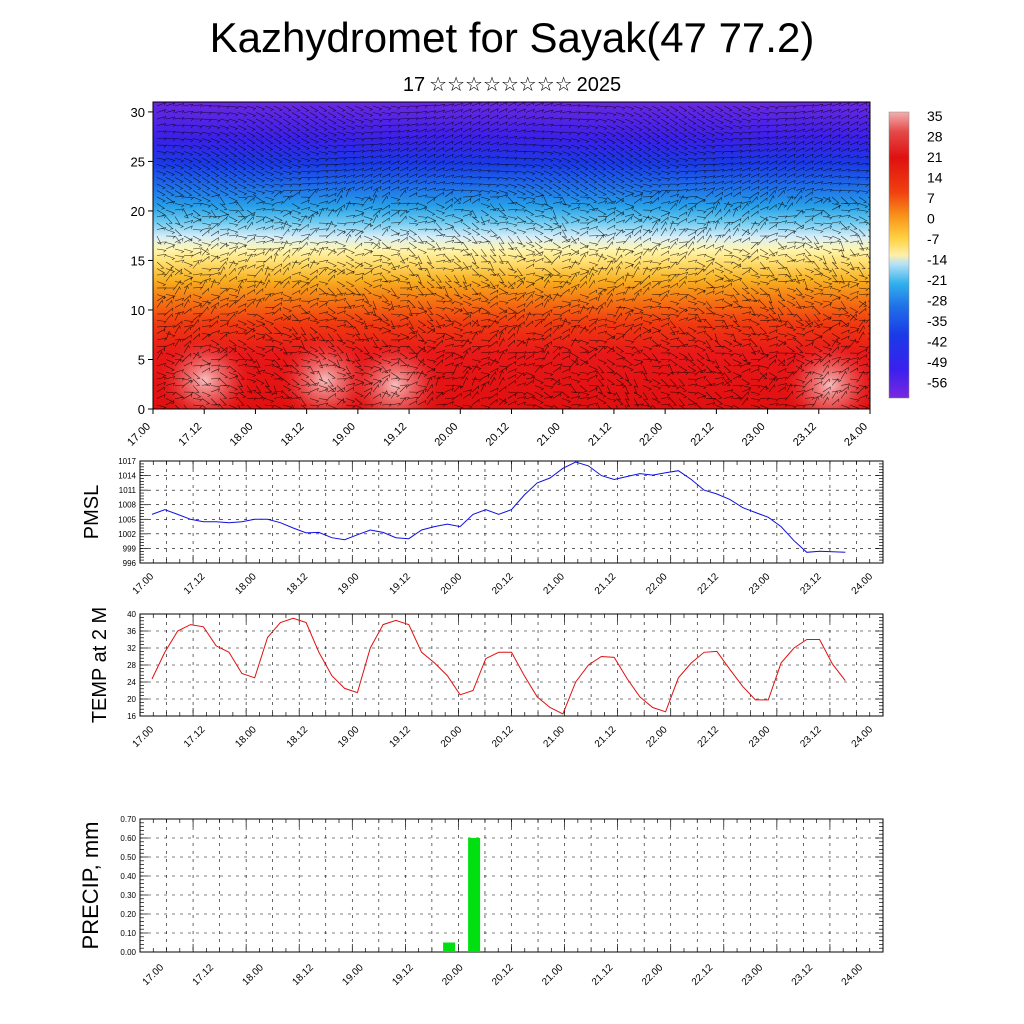 The width and height of the screenshot is (1024, 1024). What do you see at coordinates (449, 947) in the screenshot?
I see `precip-bar` at bounding box center [449, 947].